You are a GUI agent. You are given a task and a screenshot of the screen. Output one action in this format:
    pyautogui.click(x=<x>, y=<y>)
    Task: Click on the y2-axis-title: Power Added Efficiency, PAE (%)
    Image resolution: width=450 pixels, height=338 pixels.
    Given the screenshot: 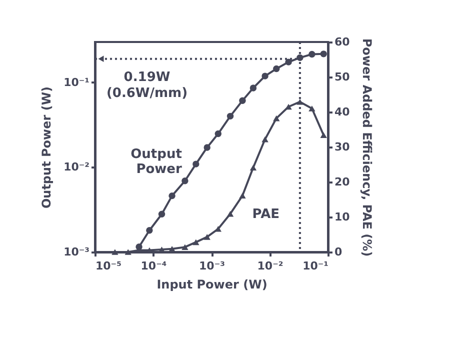 What is the action you would take?
    pyautogui.click(x=367, y=147)
    